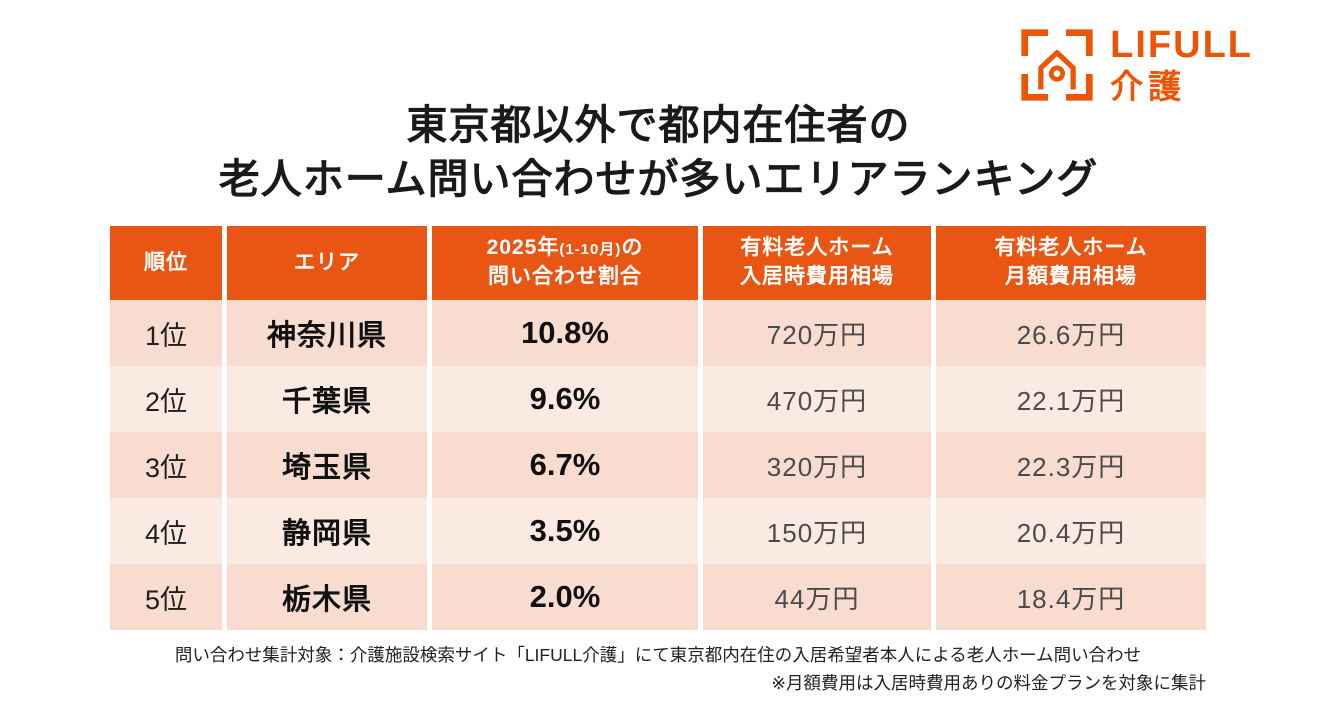 This screenshot has height=706, width=1317. What do you see at coordinates (1071, 263) in the screenshot?
I see `header-monthly-cost: 有料老人ホーム 月額費用相場` at bounding box center [1071, 263].